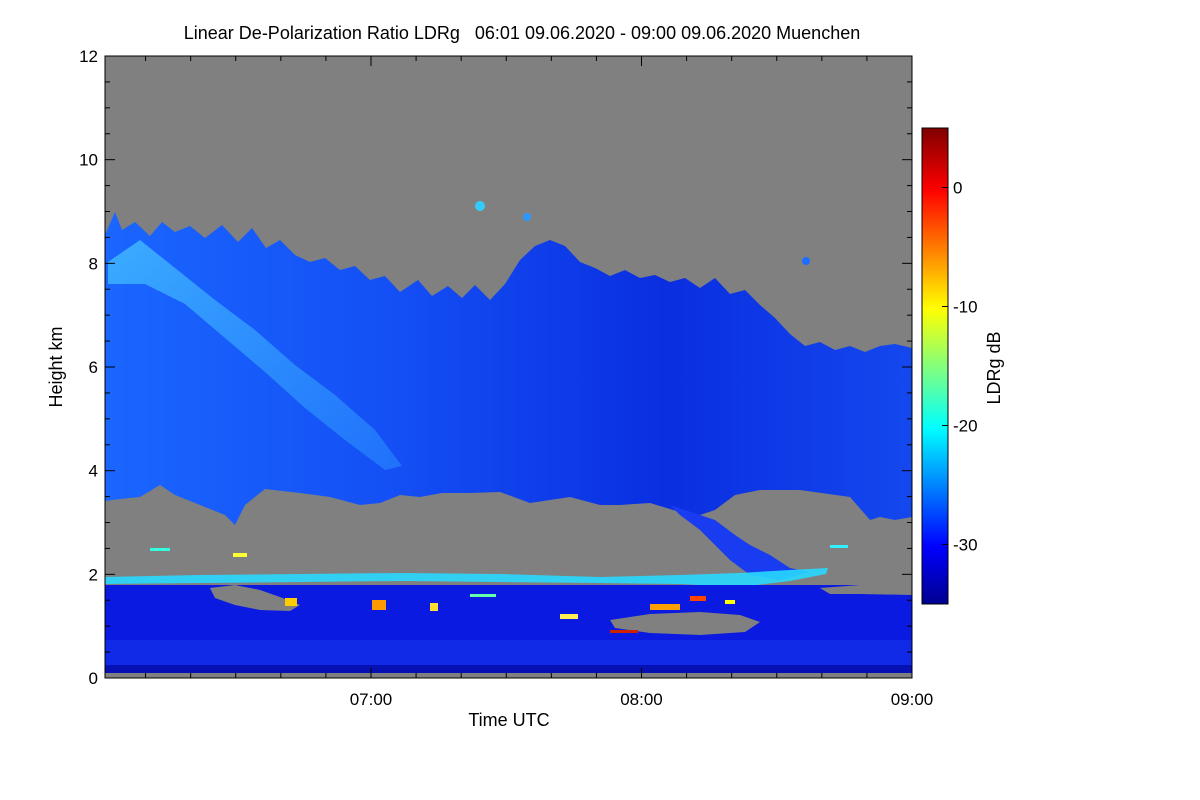 This screenshot has width=1200, height=800. What do you see at coordinates (56, 366) in the screenshot?
I see `y-axis-label: Height km` at bounding box center [56, 366].